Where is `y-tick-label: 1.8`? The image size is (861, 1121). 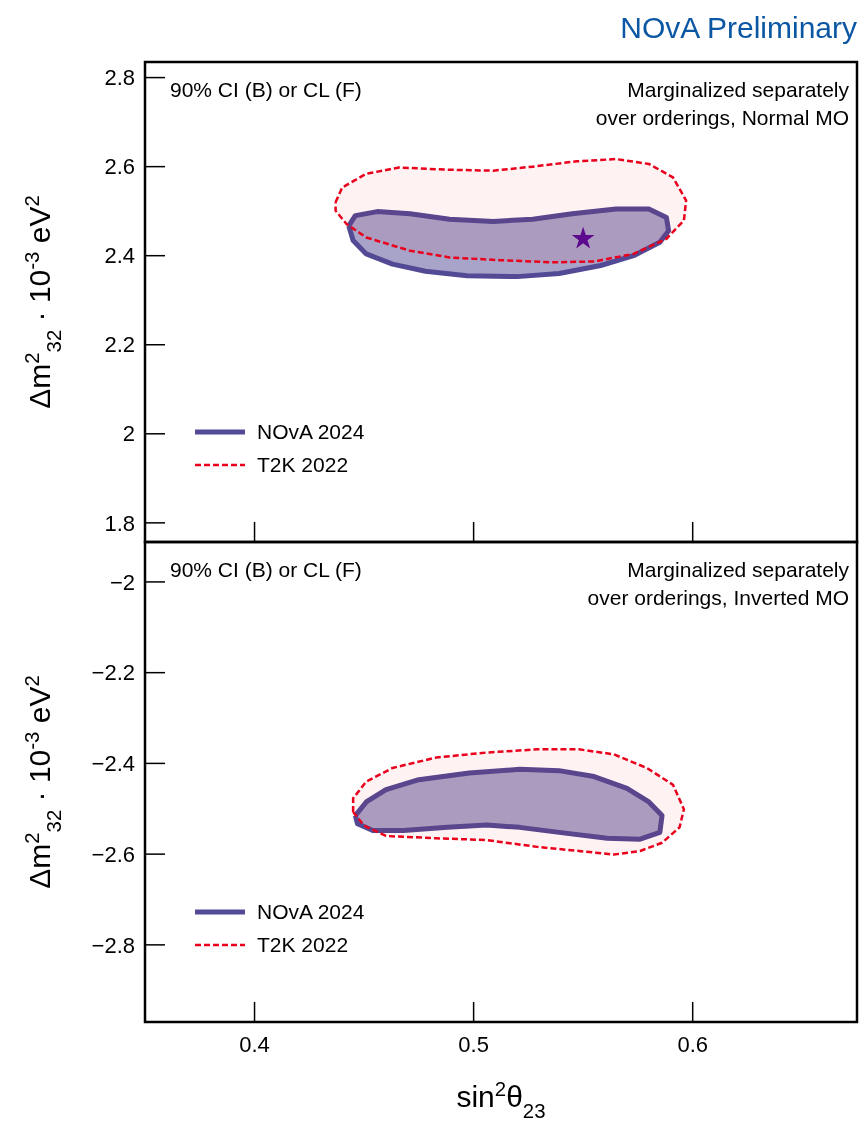 y-tick-label: 1.8 is located at coordinates (119, 523).